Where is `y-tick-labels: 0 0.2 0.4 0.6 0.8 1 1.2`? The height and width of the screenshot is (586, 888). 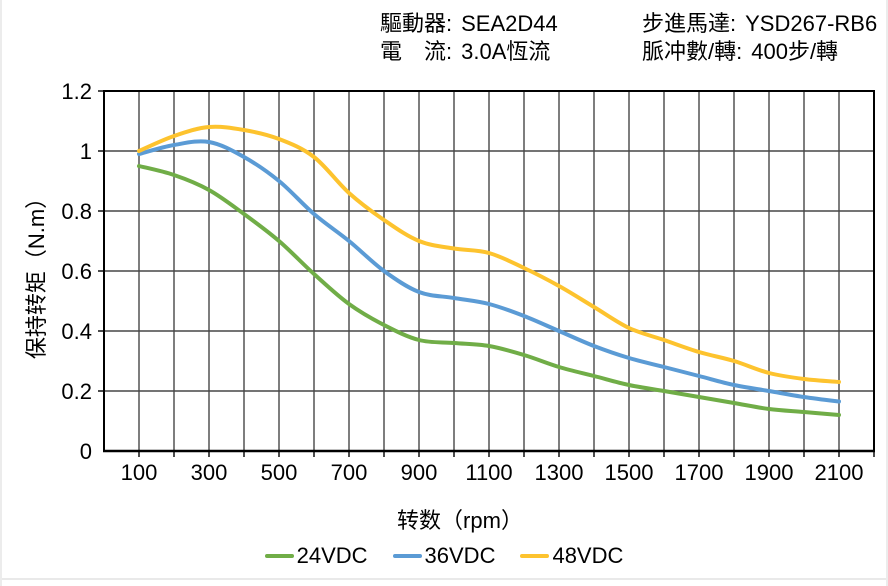 y-tick-labels: 0 0.2 0.4 0.6 0.8 1 1.2 is located at coordinates (76, 271).